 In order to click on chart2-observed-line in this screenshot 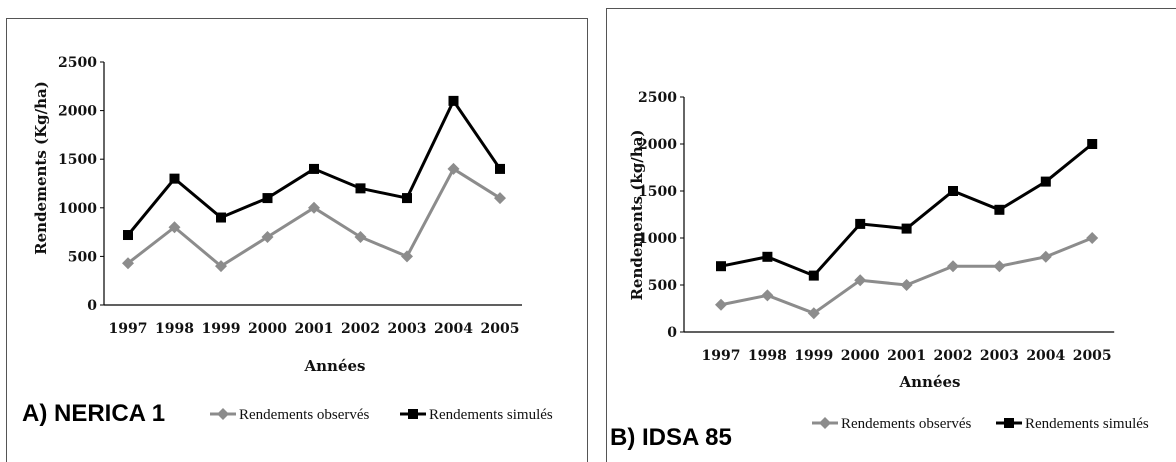, I will do `click(906, 275)`.